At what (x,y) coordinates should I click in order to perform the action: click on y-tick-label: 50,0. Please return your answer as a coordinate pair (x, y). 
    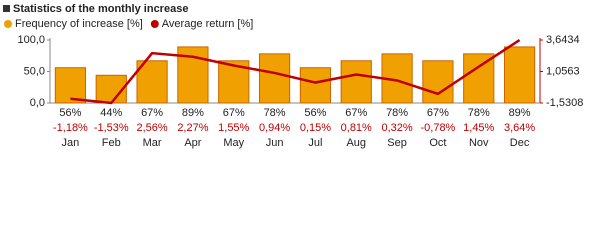
    Looking at the image, I should click on (34, 71).